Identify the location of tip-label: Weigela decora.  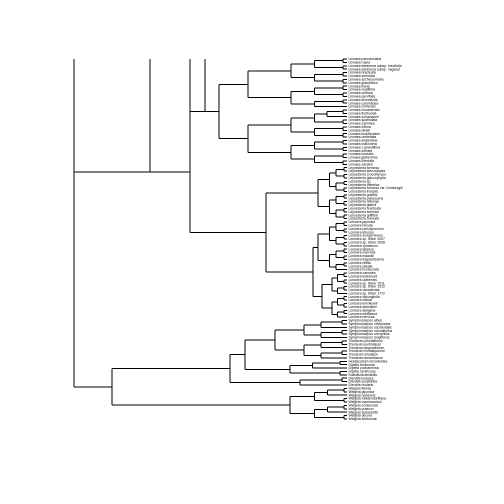
(361, 416).